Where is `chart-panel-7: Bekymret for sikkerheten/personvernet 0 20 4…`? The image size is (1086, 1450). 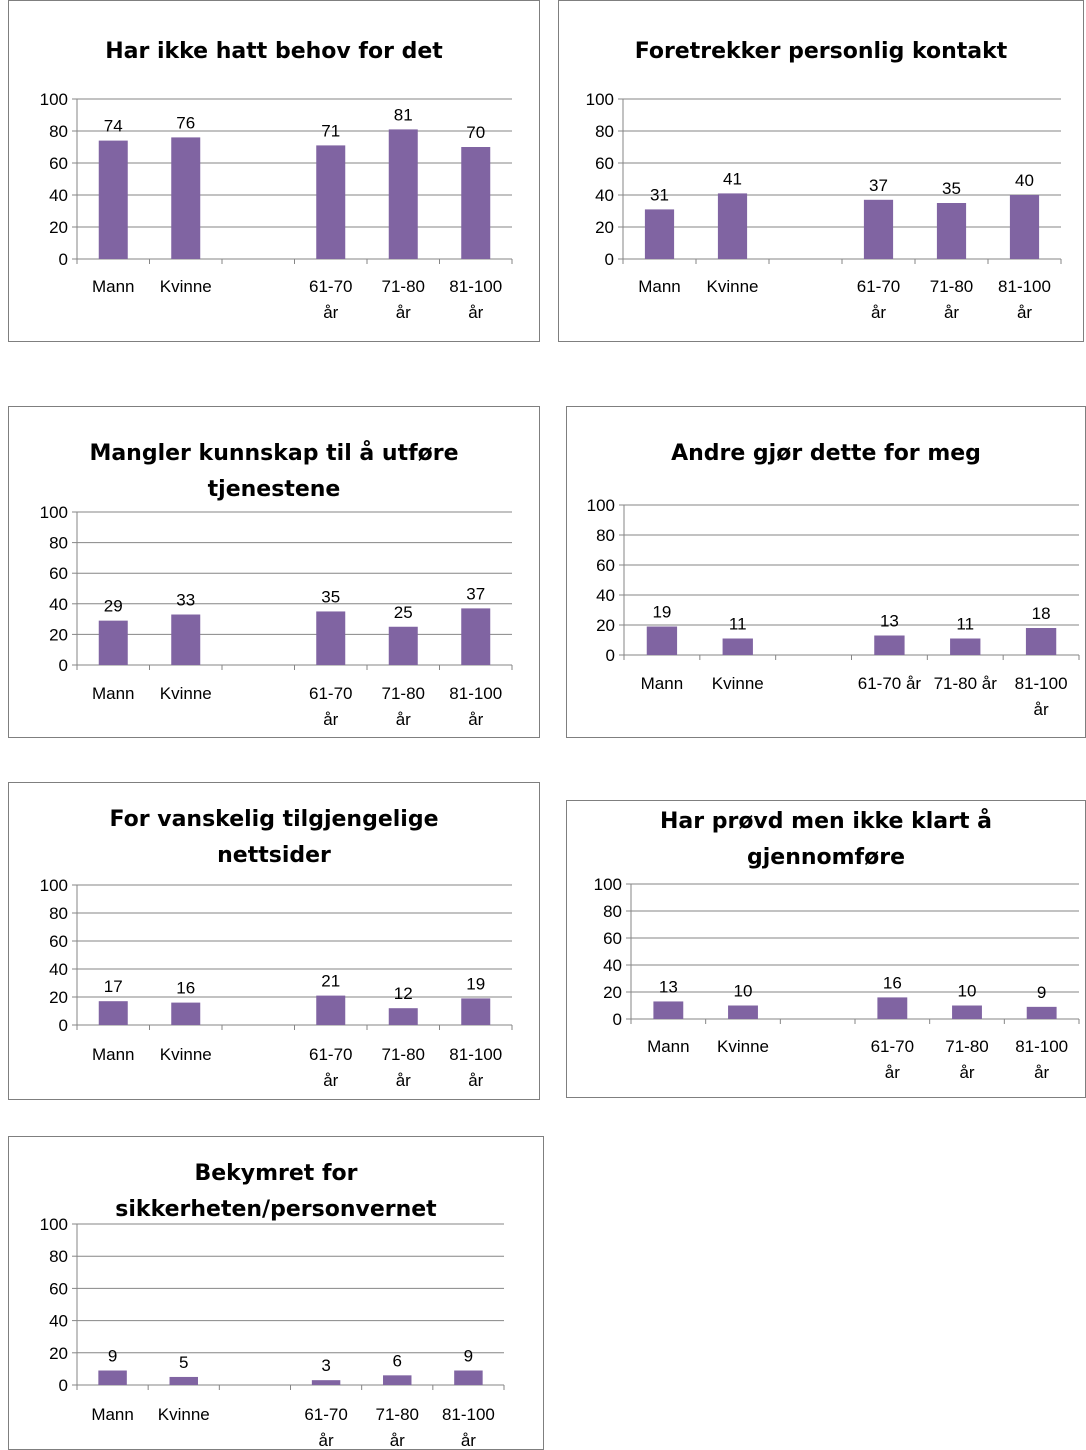 chart-panel-7: Bekymret for sikkerheten/personvernet 0 20 4… is located at coordinates (276, 1293).